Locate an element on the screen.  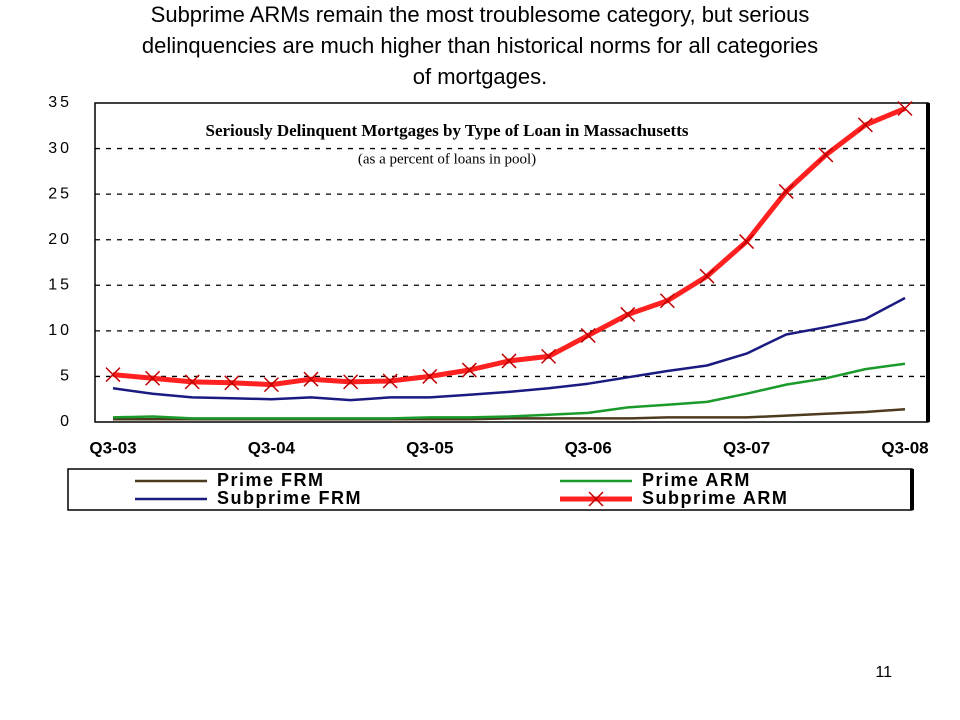
x-tick-label: Q3-06 is located at coordinates (588, 447).